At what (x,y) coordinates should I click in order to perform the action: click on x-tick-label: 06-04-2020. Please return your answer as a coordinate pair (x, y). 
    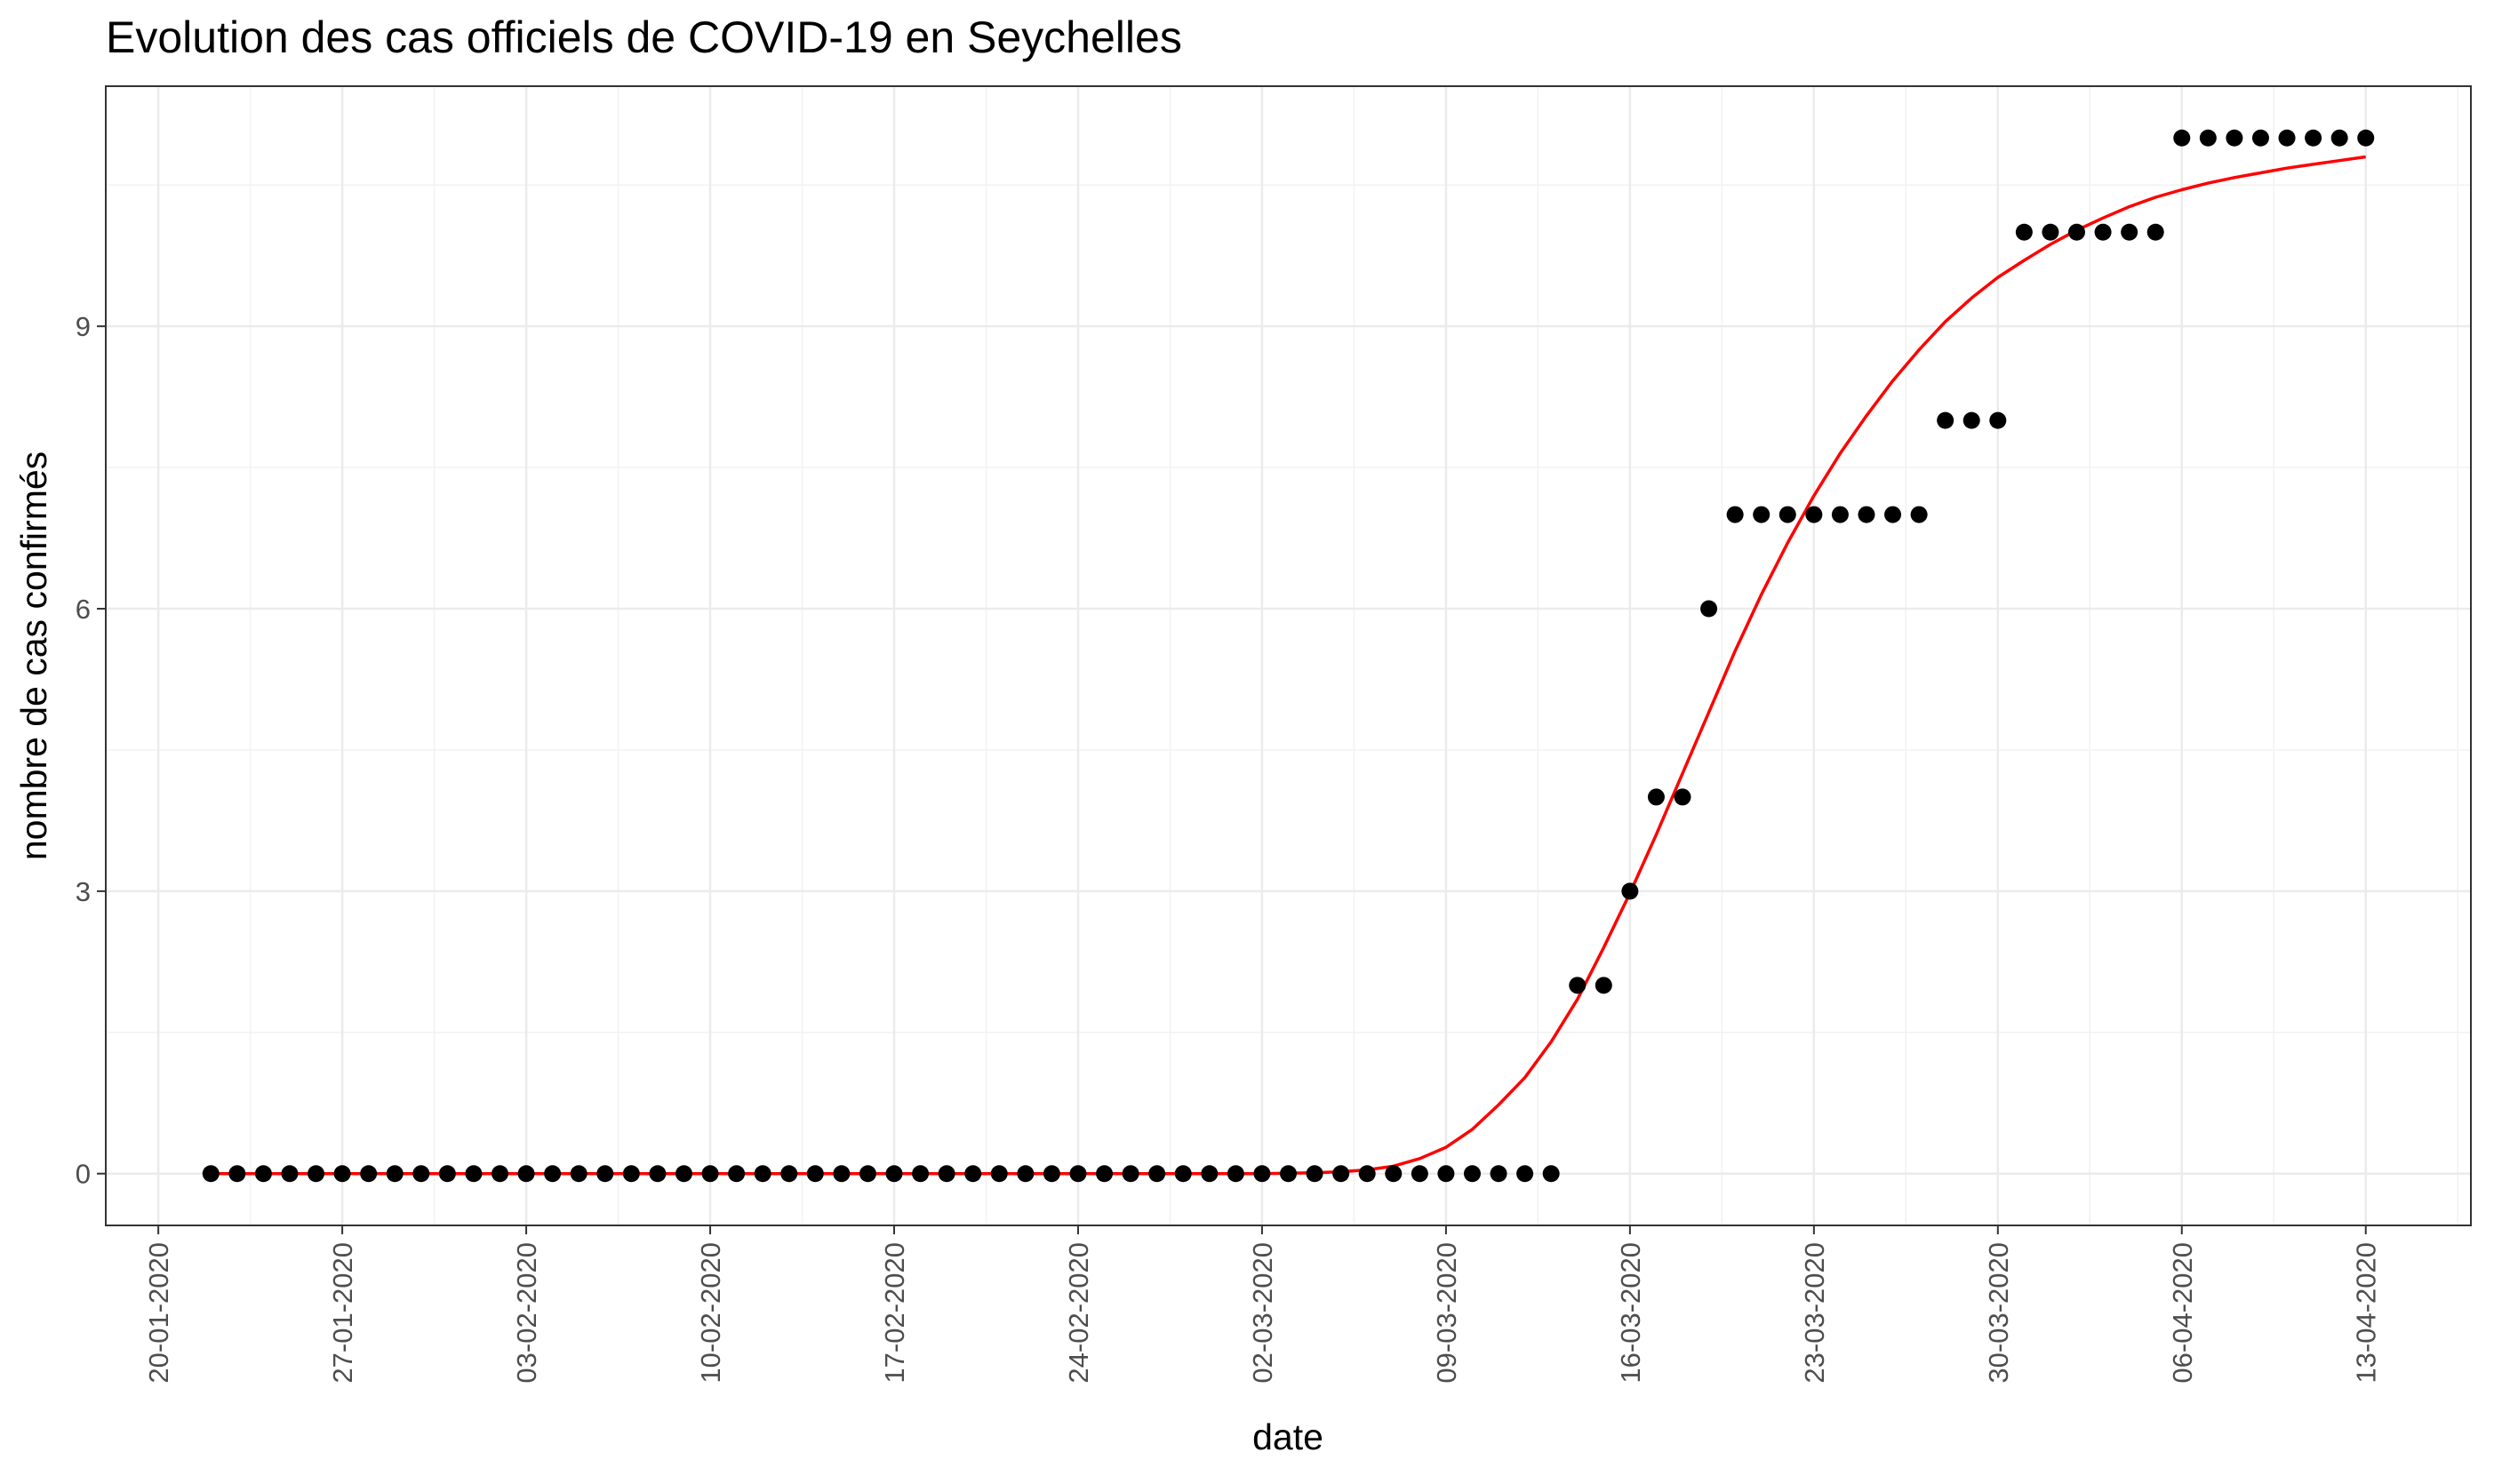
    Looking at the image, I should click on (2182, 1313).